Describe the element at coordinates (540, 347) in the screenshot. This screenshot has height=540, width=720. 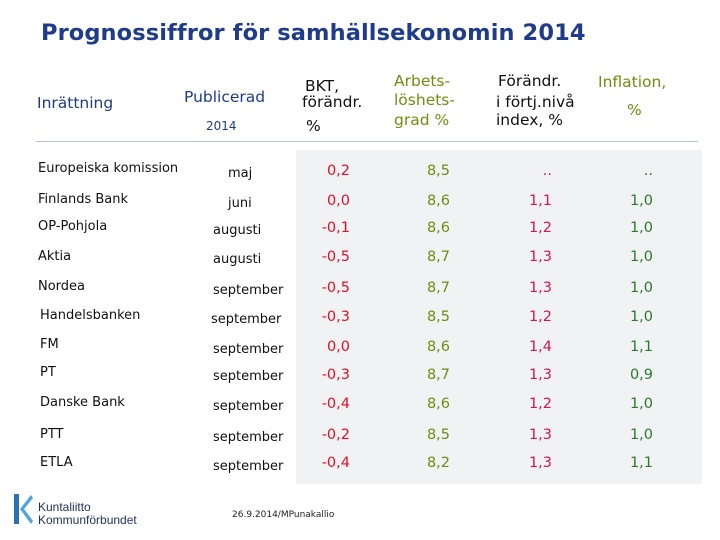
I see `row-wage-index-change: 1,4` at that location.